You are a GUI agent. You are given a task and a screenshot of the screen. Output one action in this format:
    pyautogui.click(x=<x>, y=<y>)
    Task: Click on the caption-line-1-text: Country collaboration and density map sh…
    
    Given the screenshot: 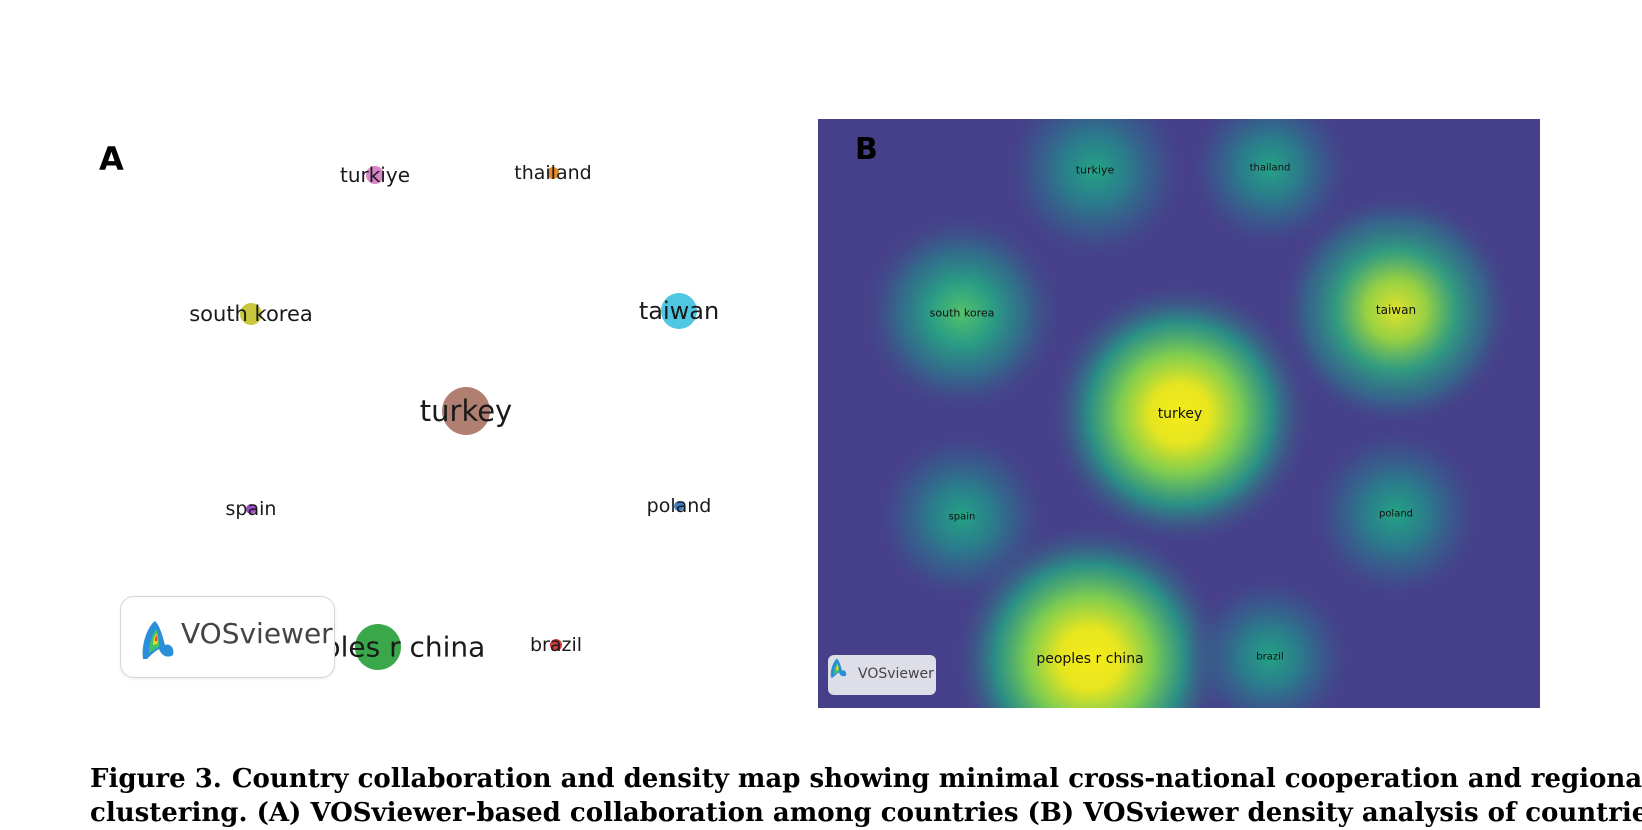 What is the action you would take?
    pyautogui.click(x=936, y=779)
    